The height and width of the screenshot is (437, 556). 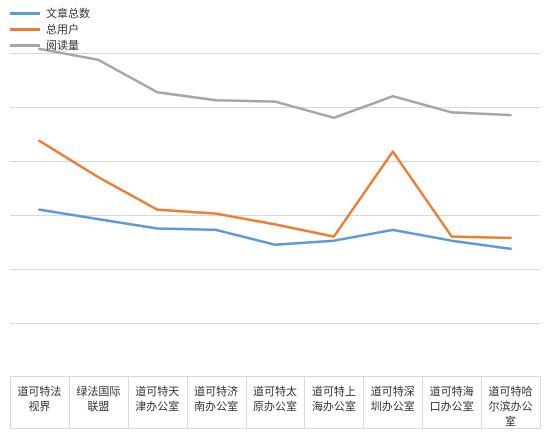 I want to click on category-label-line: 道可特哈, so click(x=510, y=391).